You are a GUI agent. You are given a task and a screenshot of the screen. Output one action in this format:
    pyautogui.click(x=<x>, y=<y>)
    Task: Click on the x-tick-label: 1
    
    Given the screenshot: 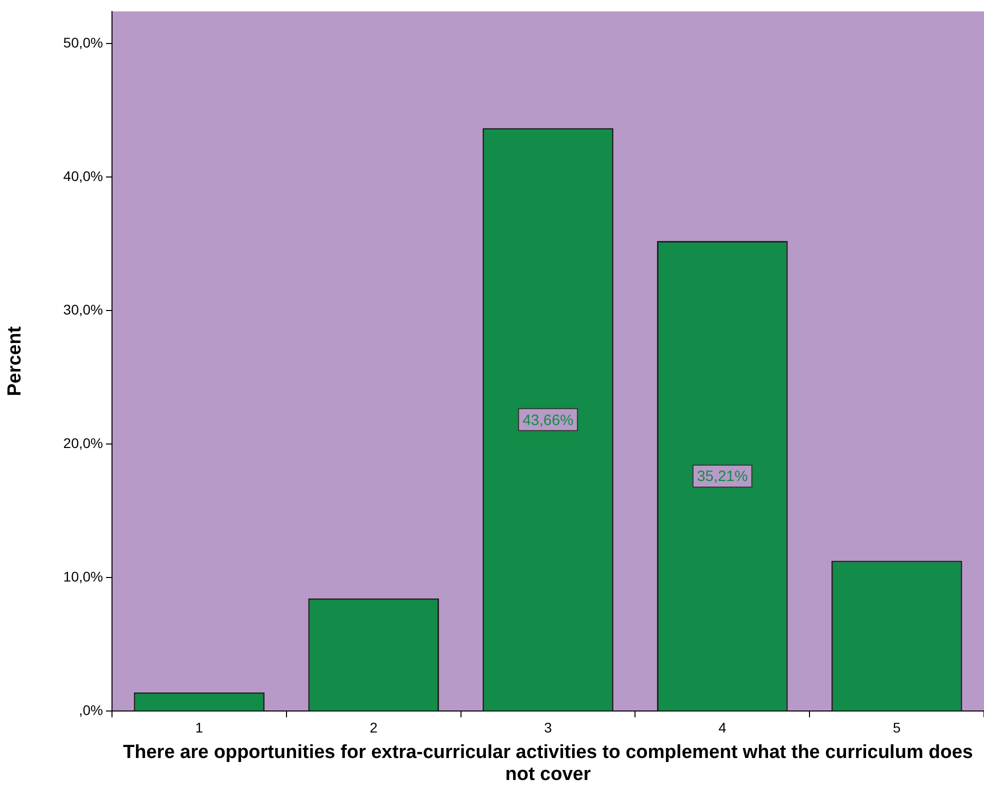 What is the action you would take?
    pyautogui.click(x=199, y=727)
    